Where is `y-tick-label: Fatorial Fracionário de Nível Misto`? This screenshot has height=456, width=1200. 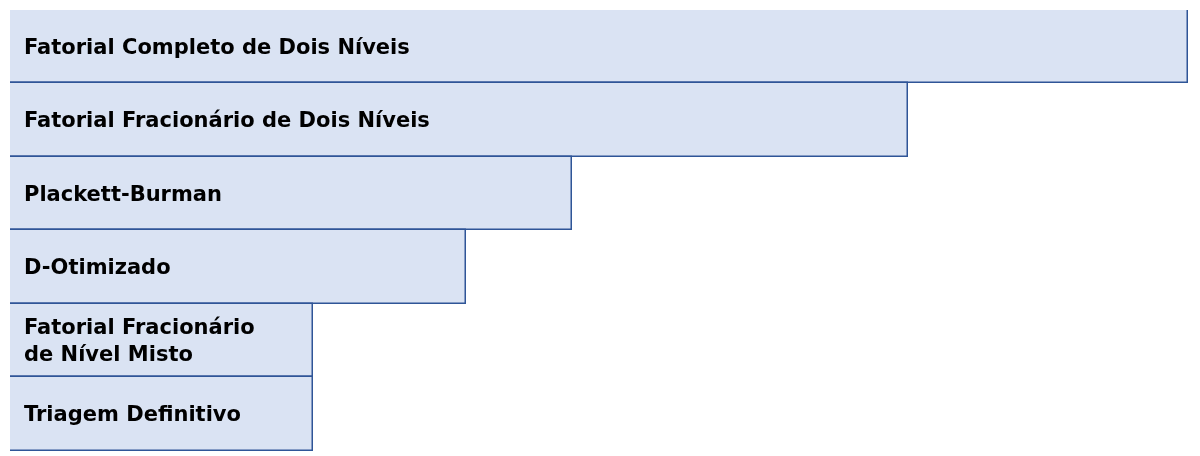
y-tick-label: Fatorial Fracionário de Nível Misto is located at coordinates (139, 341).